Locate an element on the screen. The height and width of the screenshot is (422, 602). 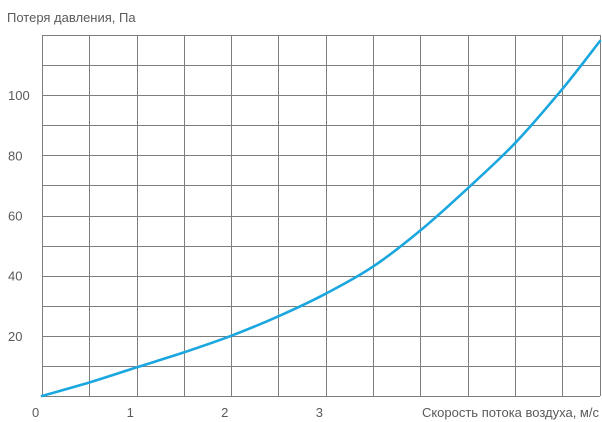
x-tick-label-0: 0 is located at coordinates (35, 412).